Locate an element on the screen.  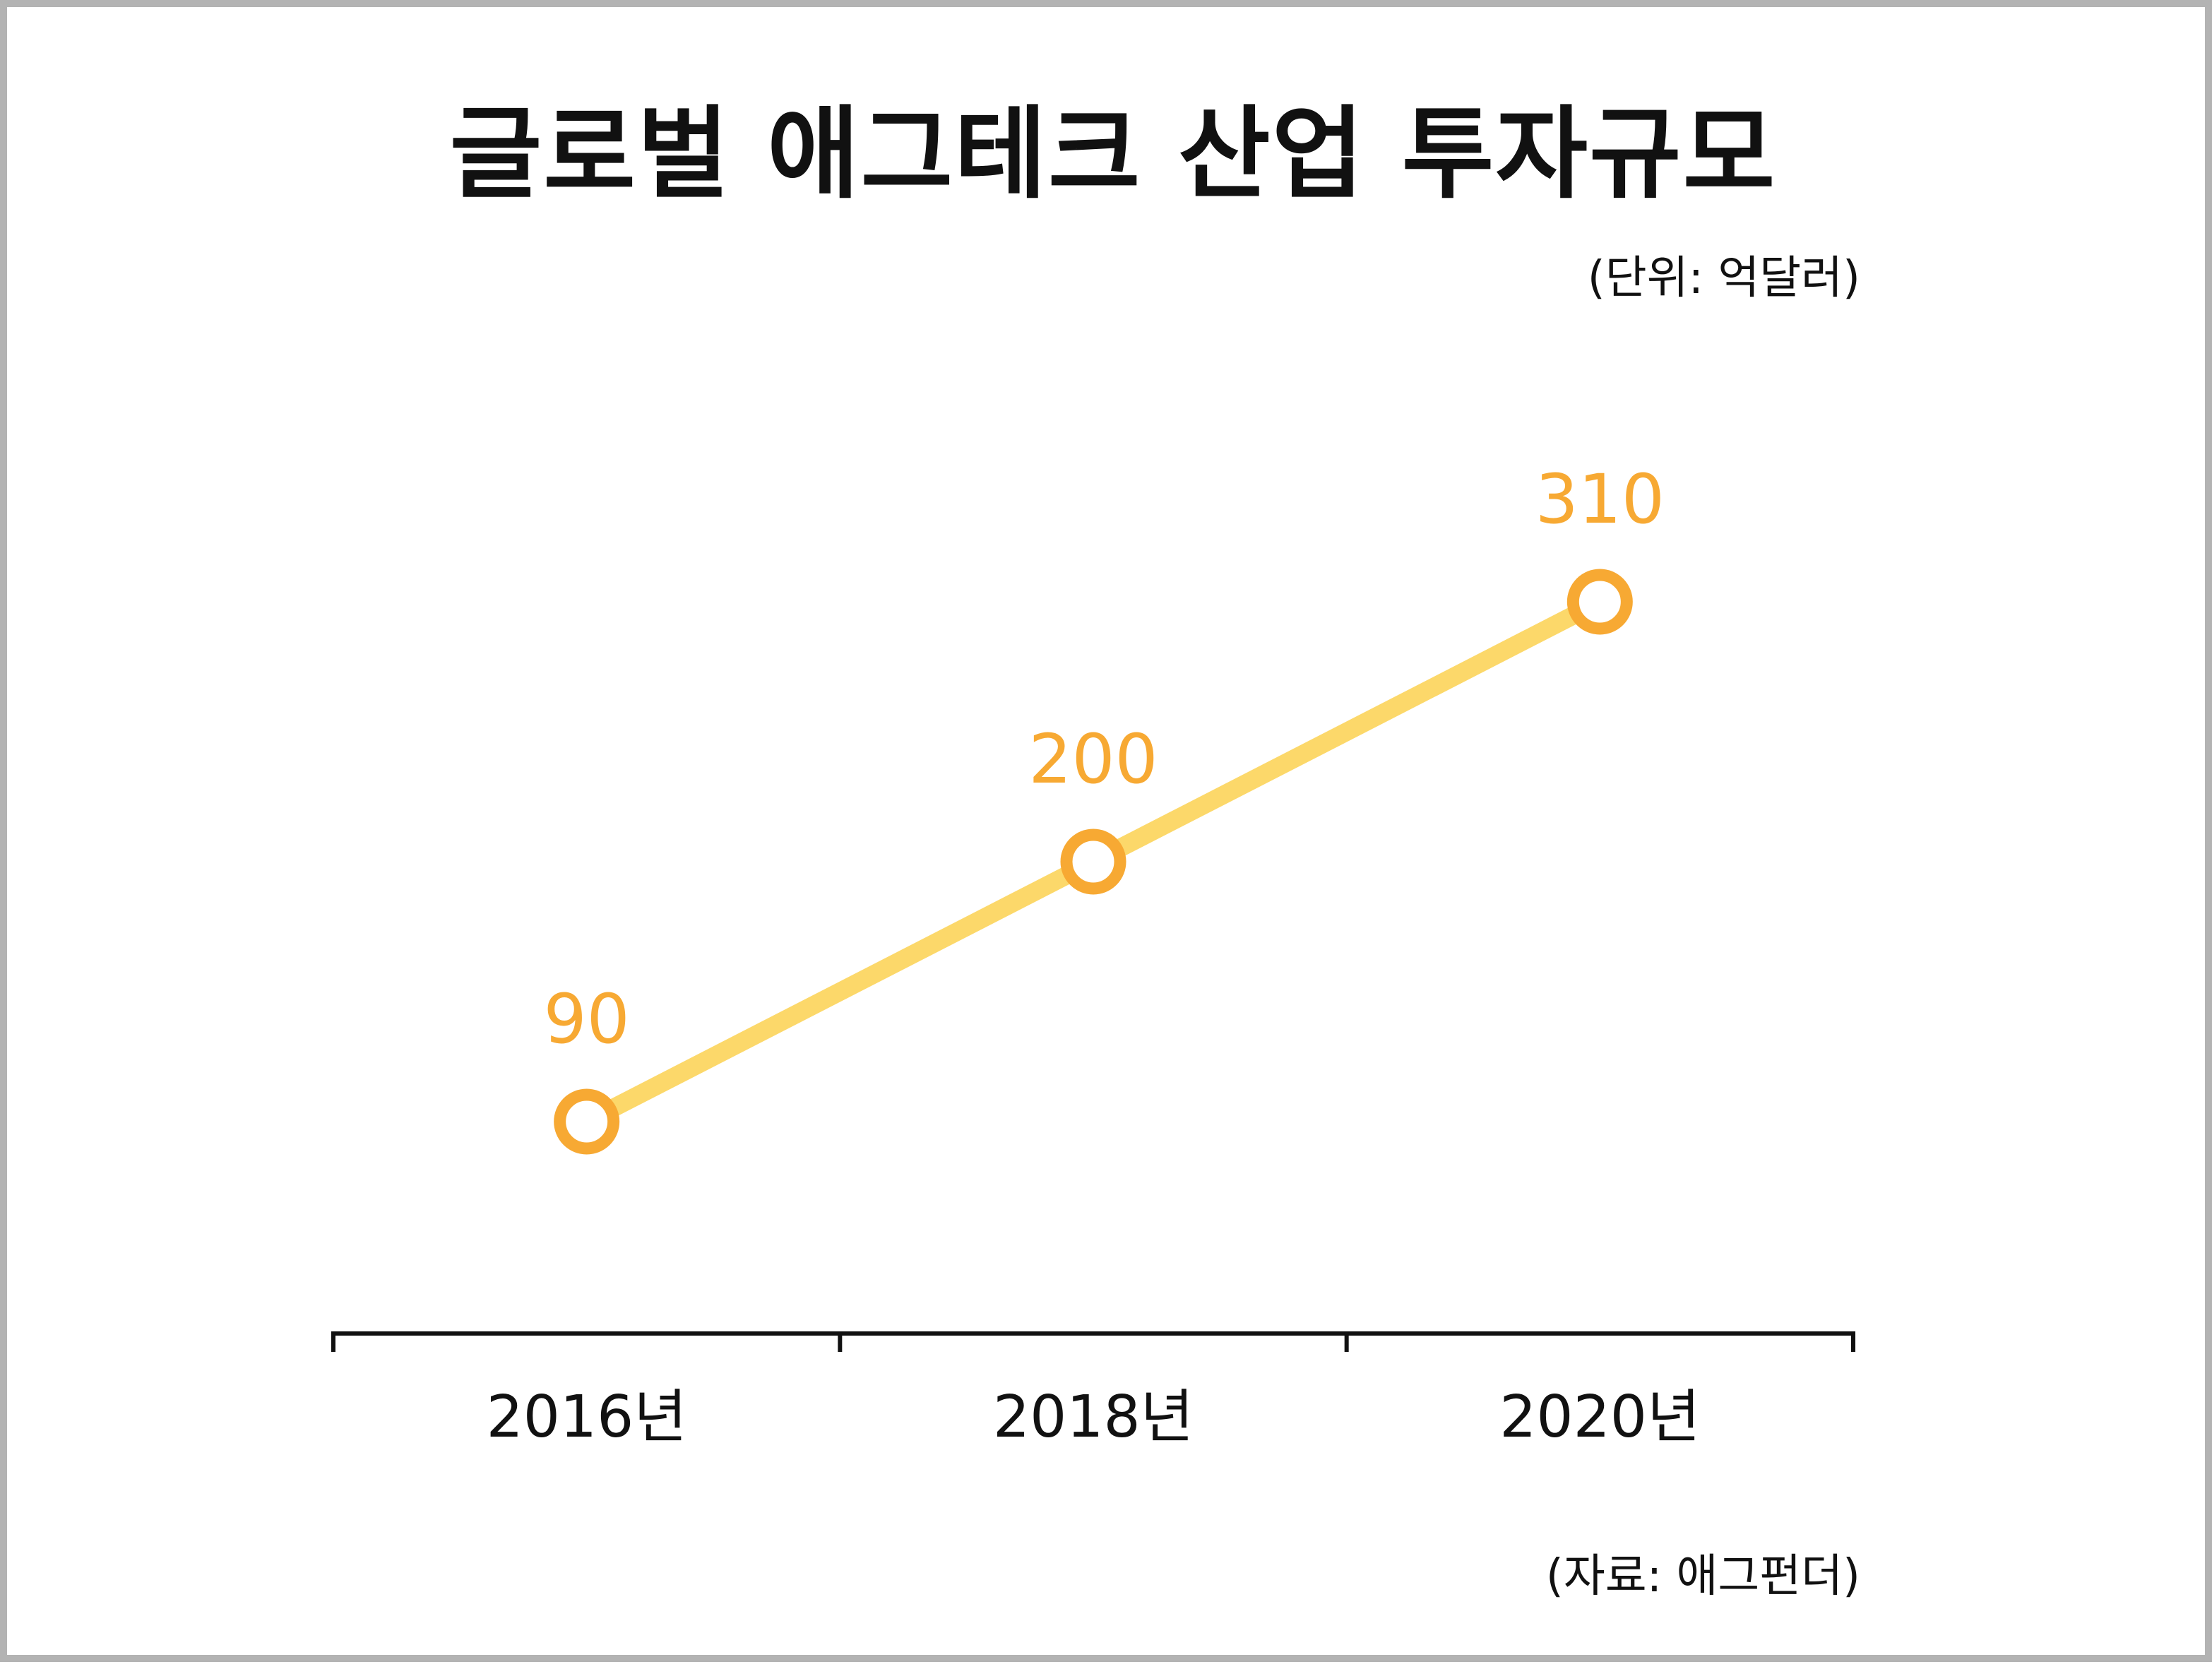
x-tick-label: 2018년 is located at coordinates (1093, 1417).